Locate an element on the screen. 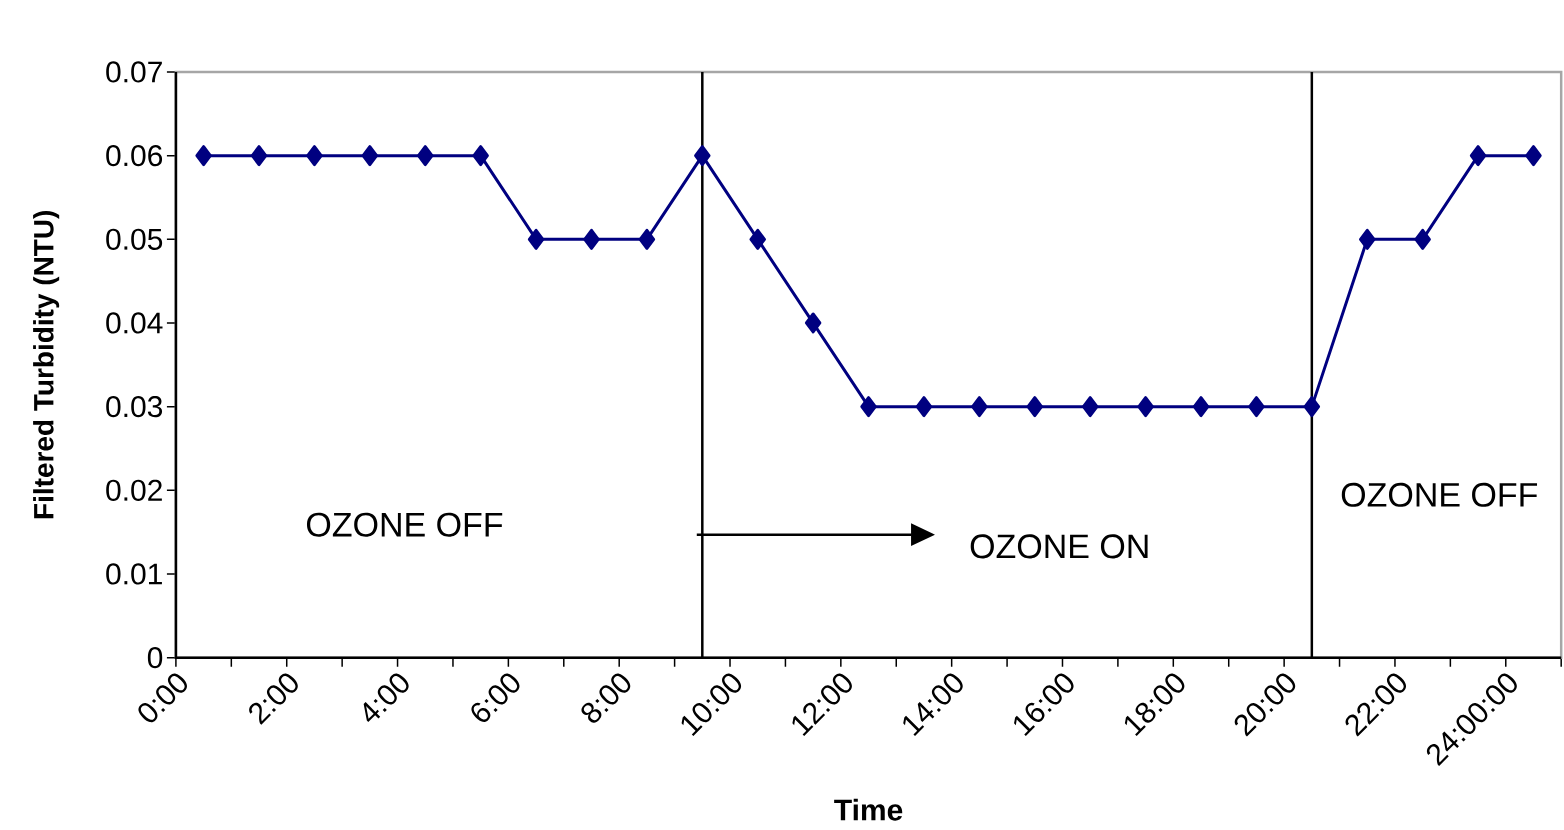  y-tick-label: 0.07 is located at coordinates (134, 72).